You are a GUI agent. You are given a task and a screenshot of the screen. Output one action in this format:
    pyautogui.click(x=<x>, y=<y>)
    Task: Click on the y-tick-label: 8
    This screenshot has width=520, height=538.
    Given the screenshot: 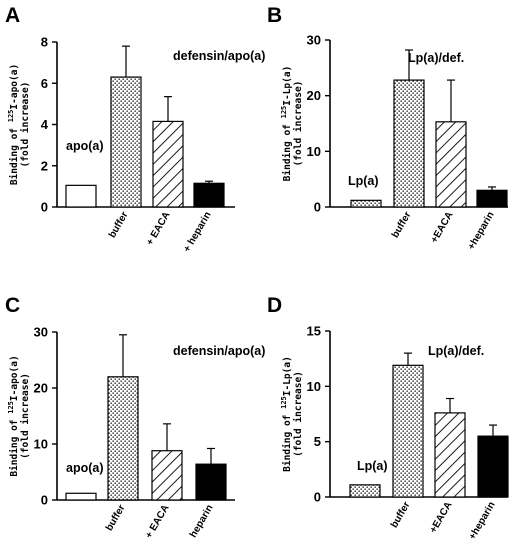 What is the action you would take?
    pyautogui.click(x=44, y=42)
    